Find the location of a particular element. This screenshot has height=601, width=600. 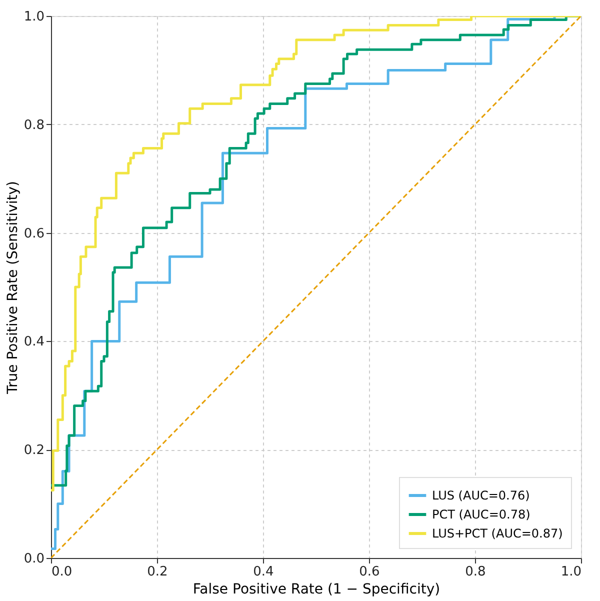

y-tick-label: 1.0 is located at coordinates (34, 17).